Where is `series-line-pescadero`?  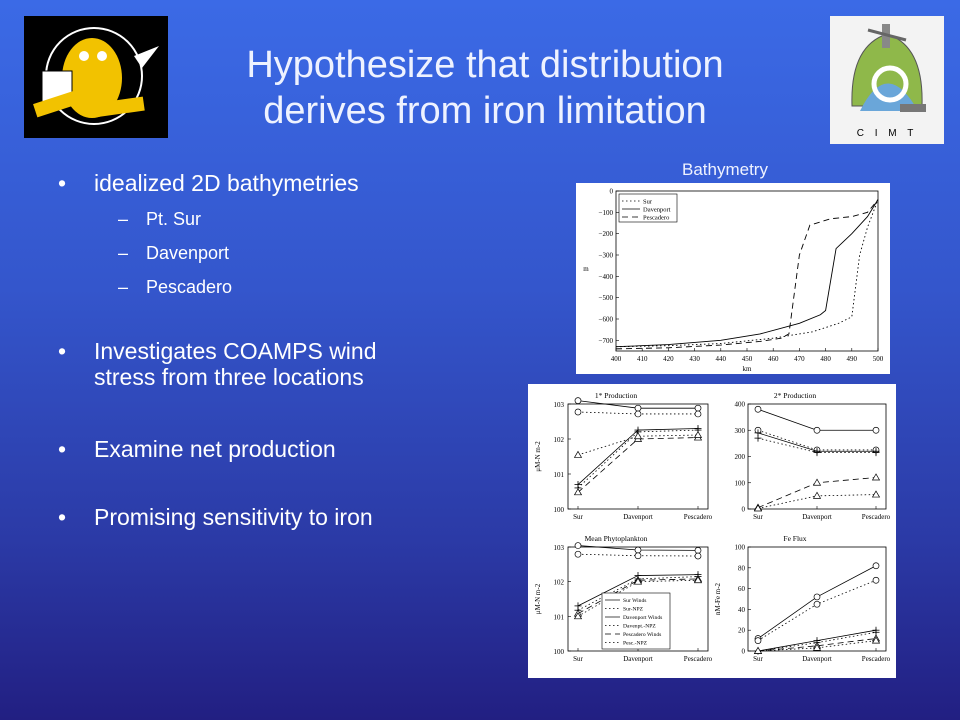
series-line-pescadero is located at coordinates (747, 274).